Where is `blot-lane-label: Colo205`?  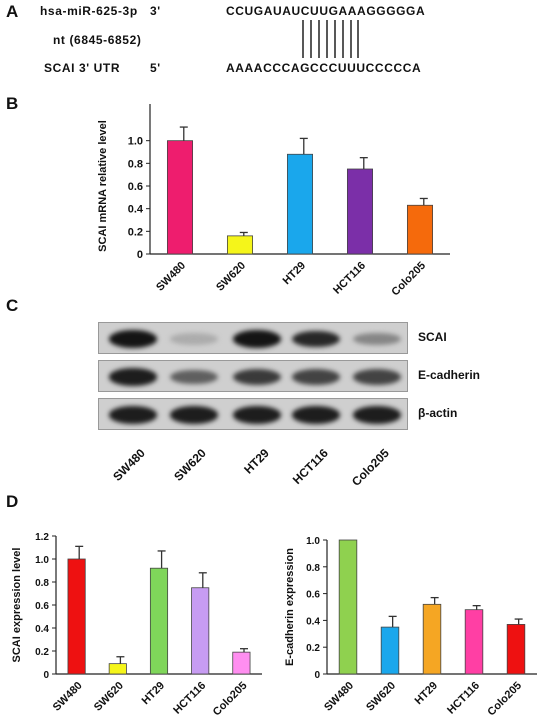
blot-lane-label: Colo205 is located at coordinates (370, 467).